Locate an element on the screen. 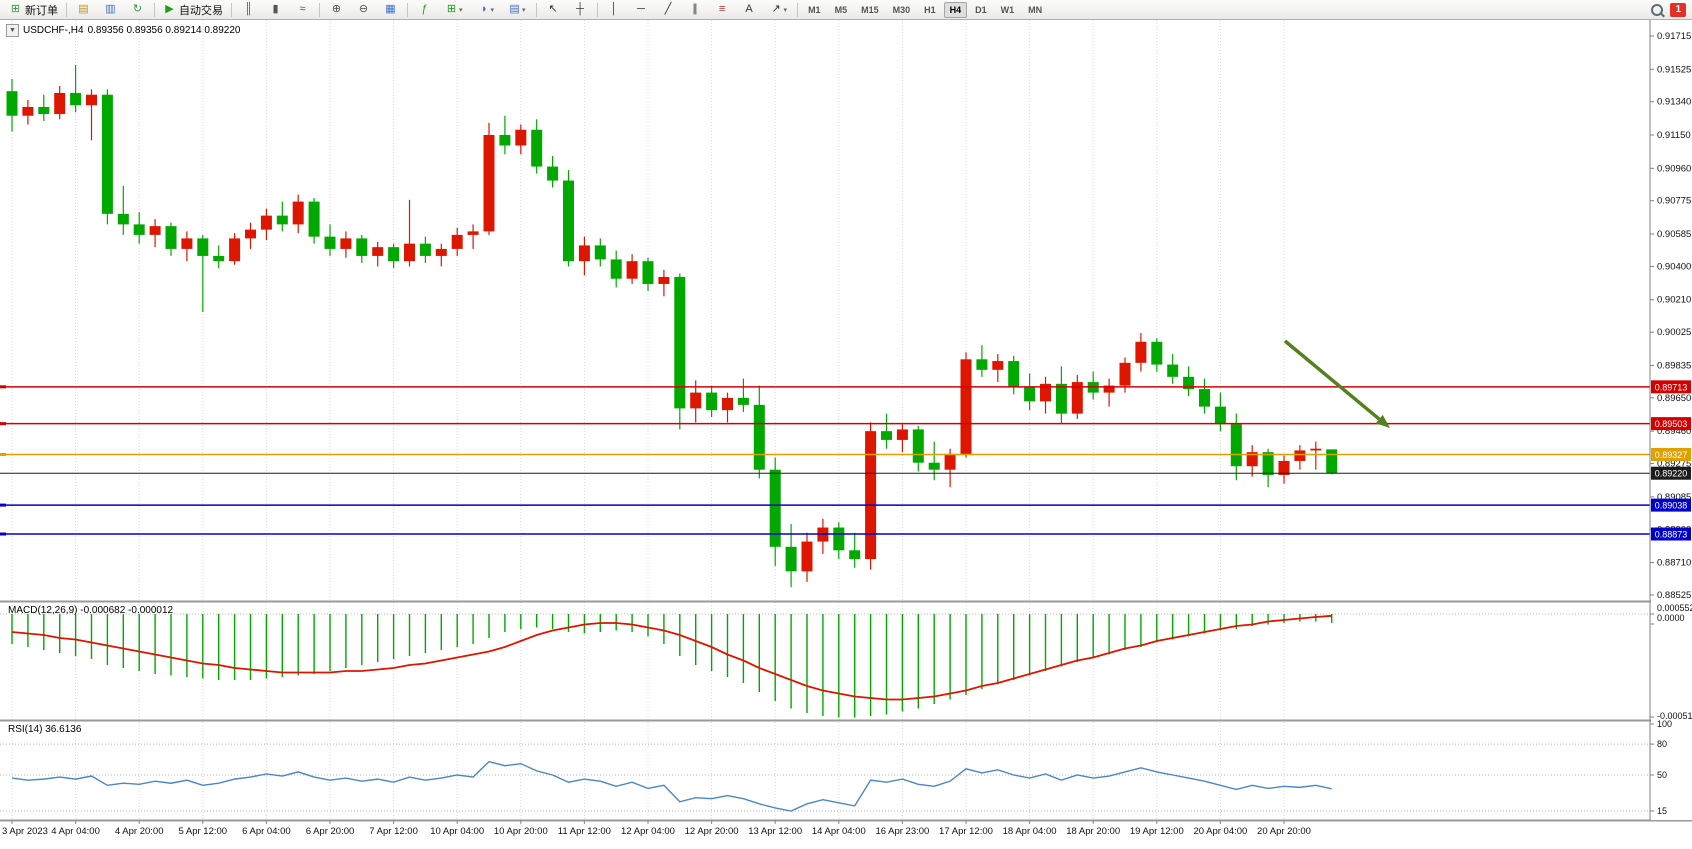 The width and height of the screenshot is (1692, 849). auto-trading-button: ▶ 自动交易 is located at coordinates (193, 10).